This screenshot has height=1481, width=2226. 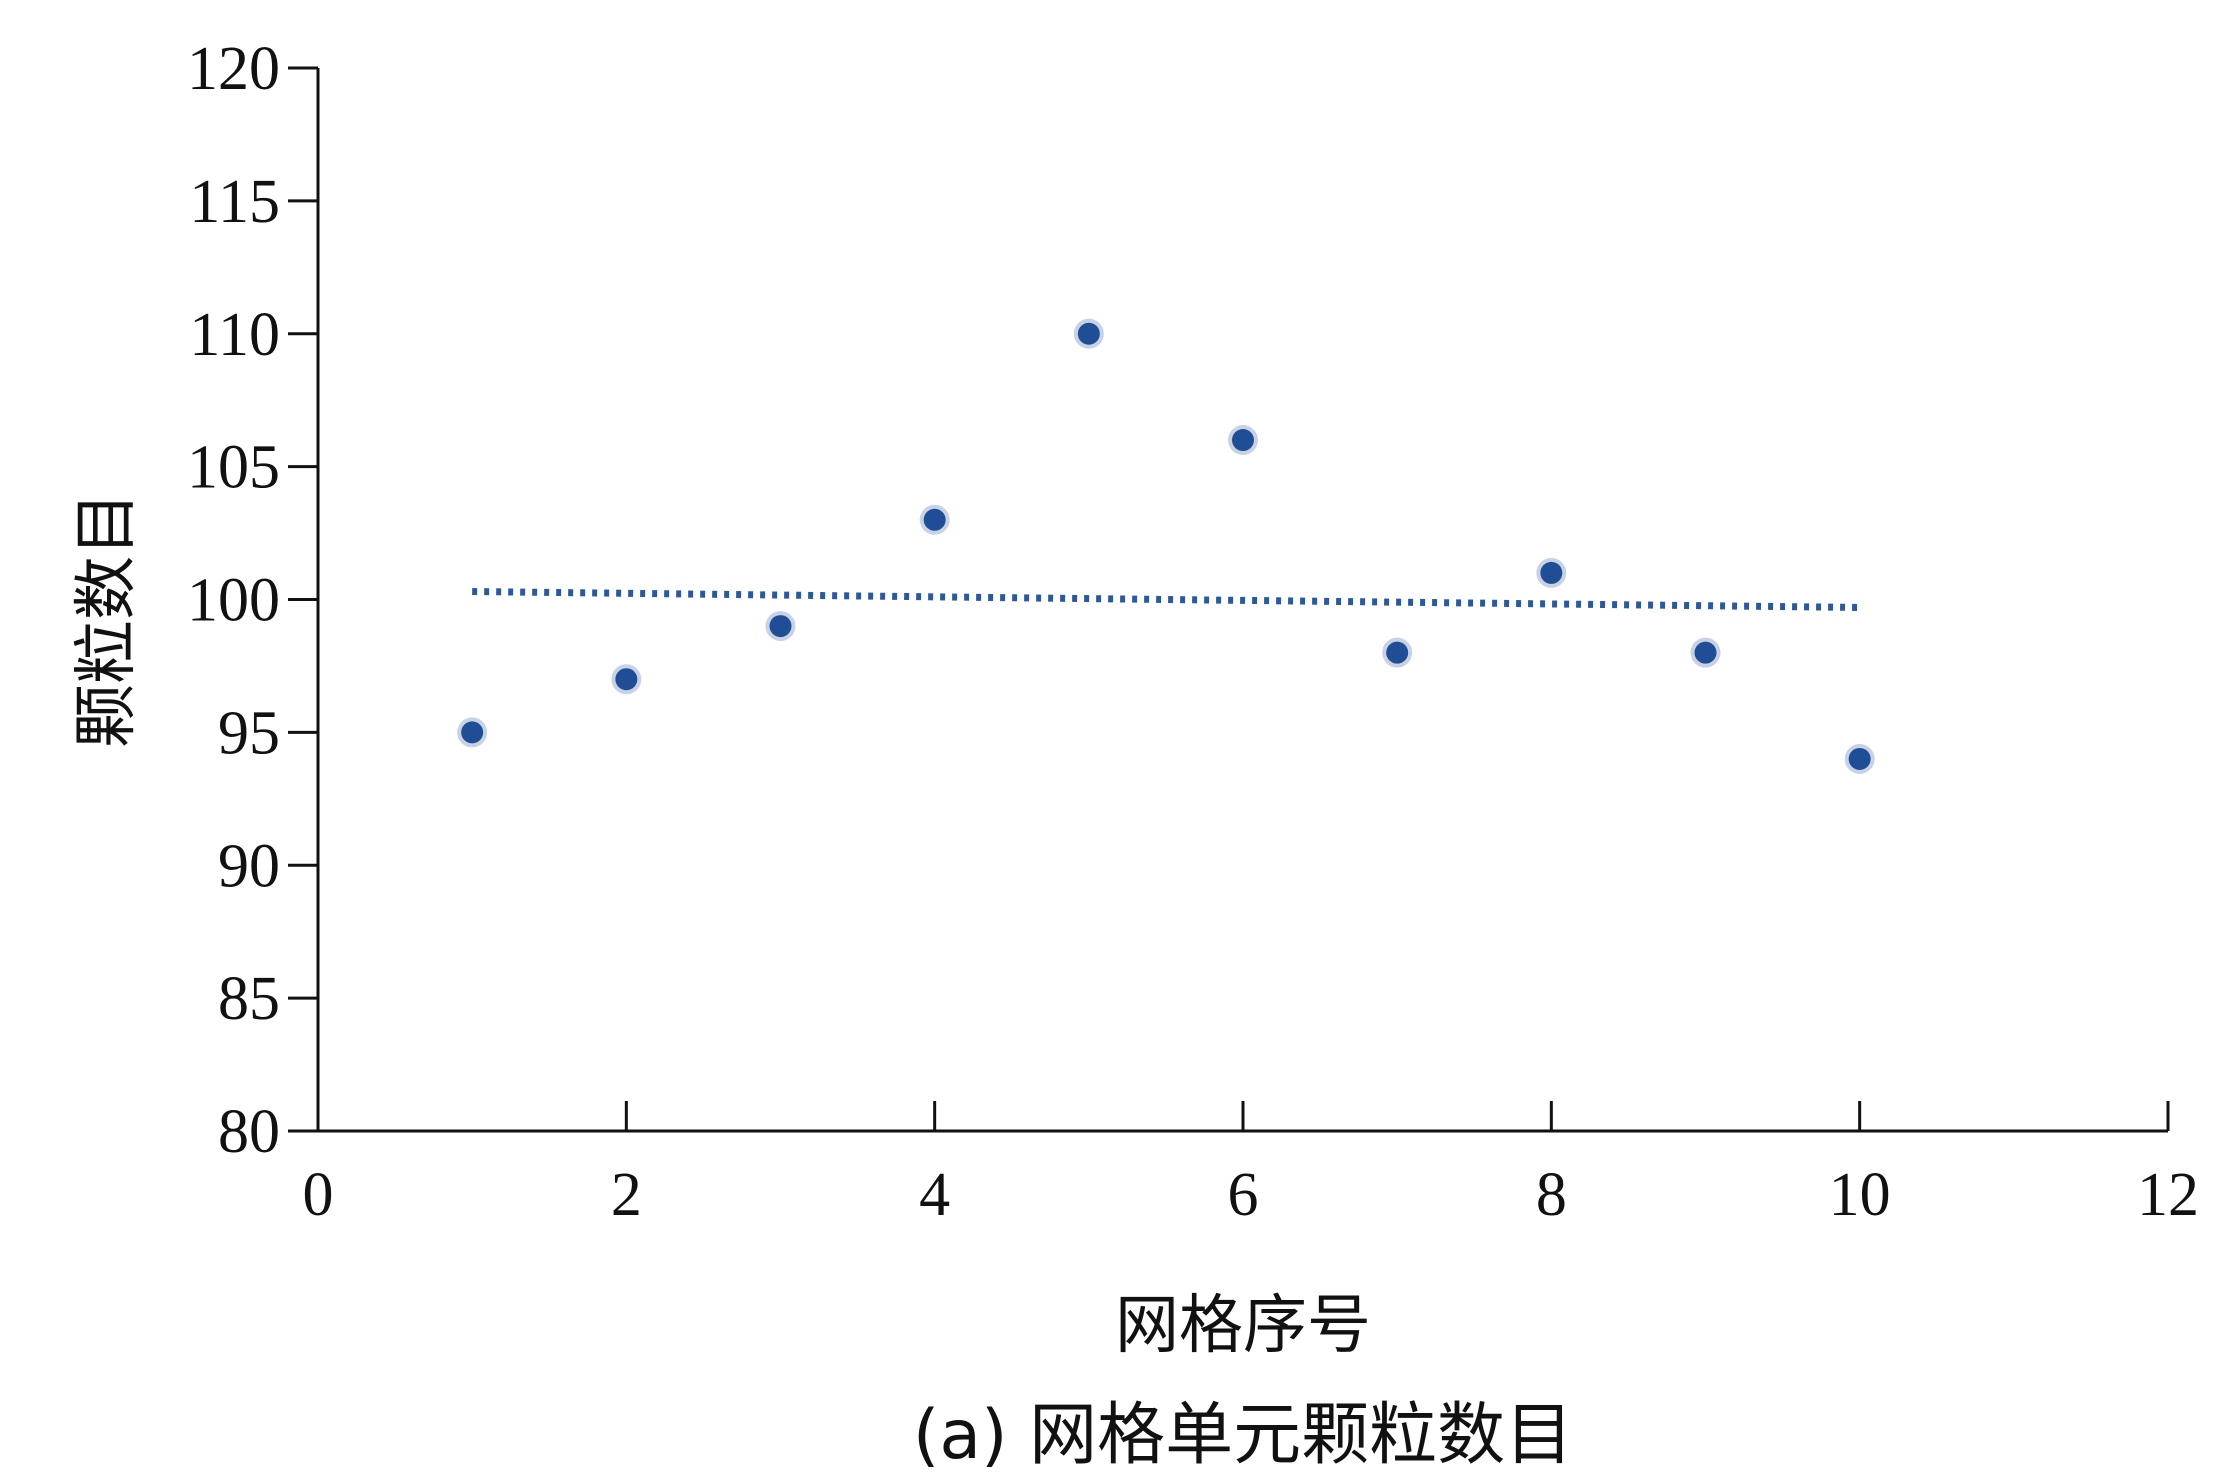 I want to click on y-tick-label: 80, so click(x=249, y=1132).